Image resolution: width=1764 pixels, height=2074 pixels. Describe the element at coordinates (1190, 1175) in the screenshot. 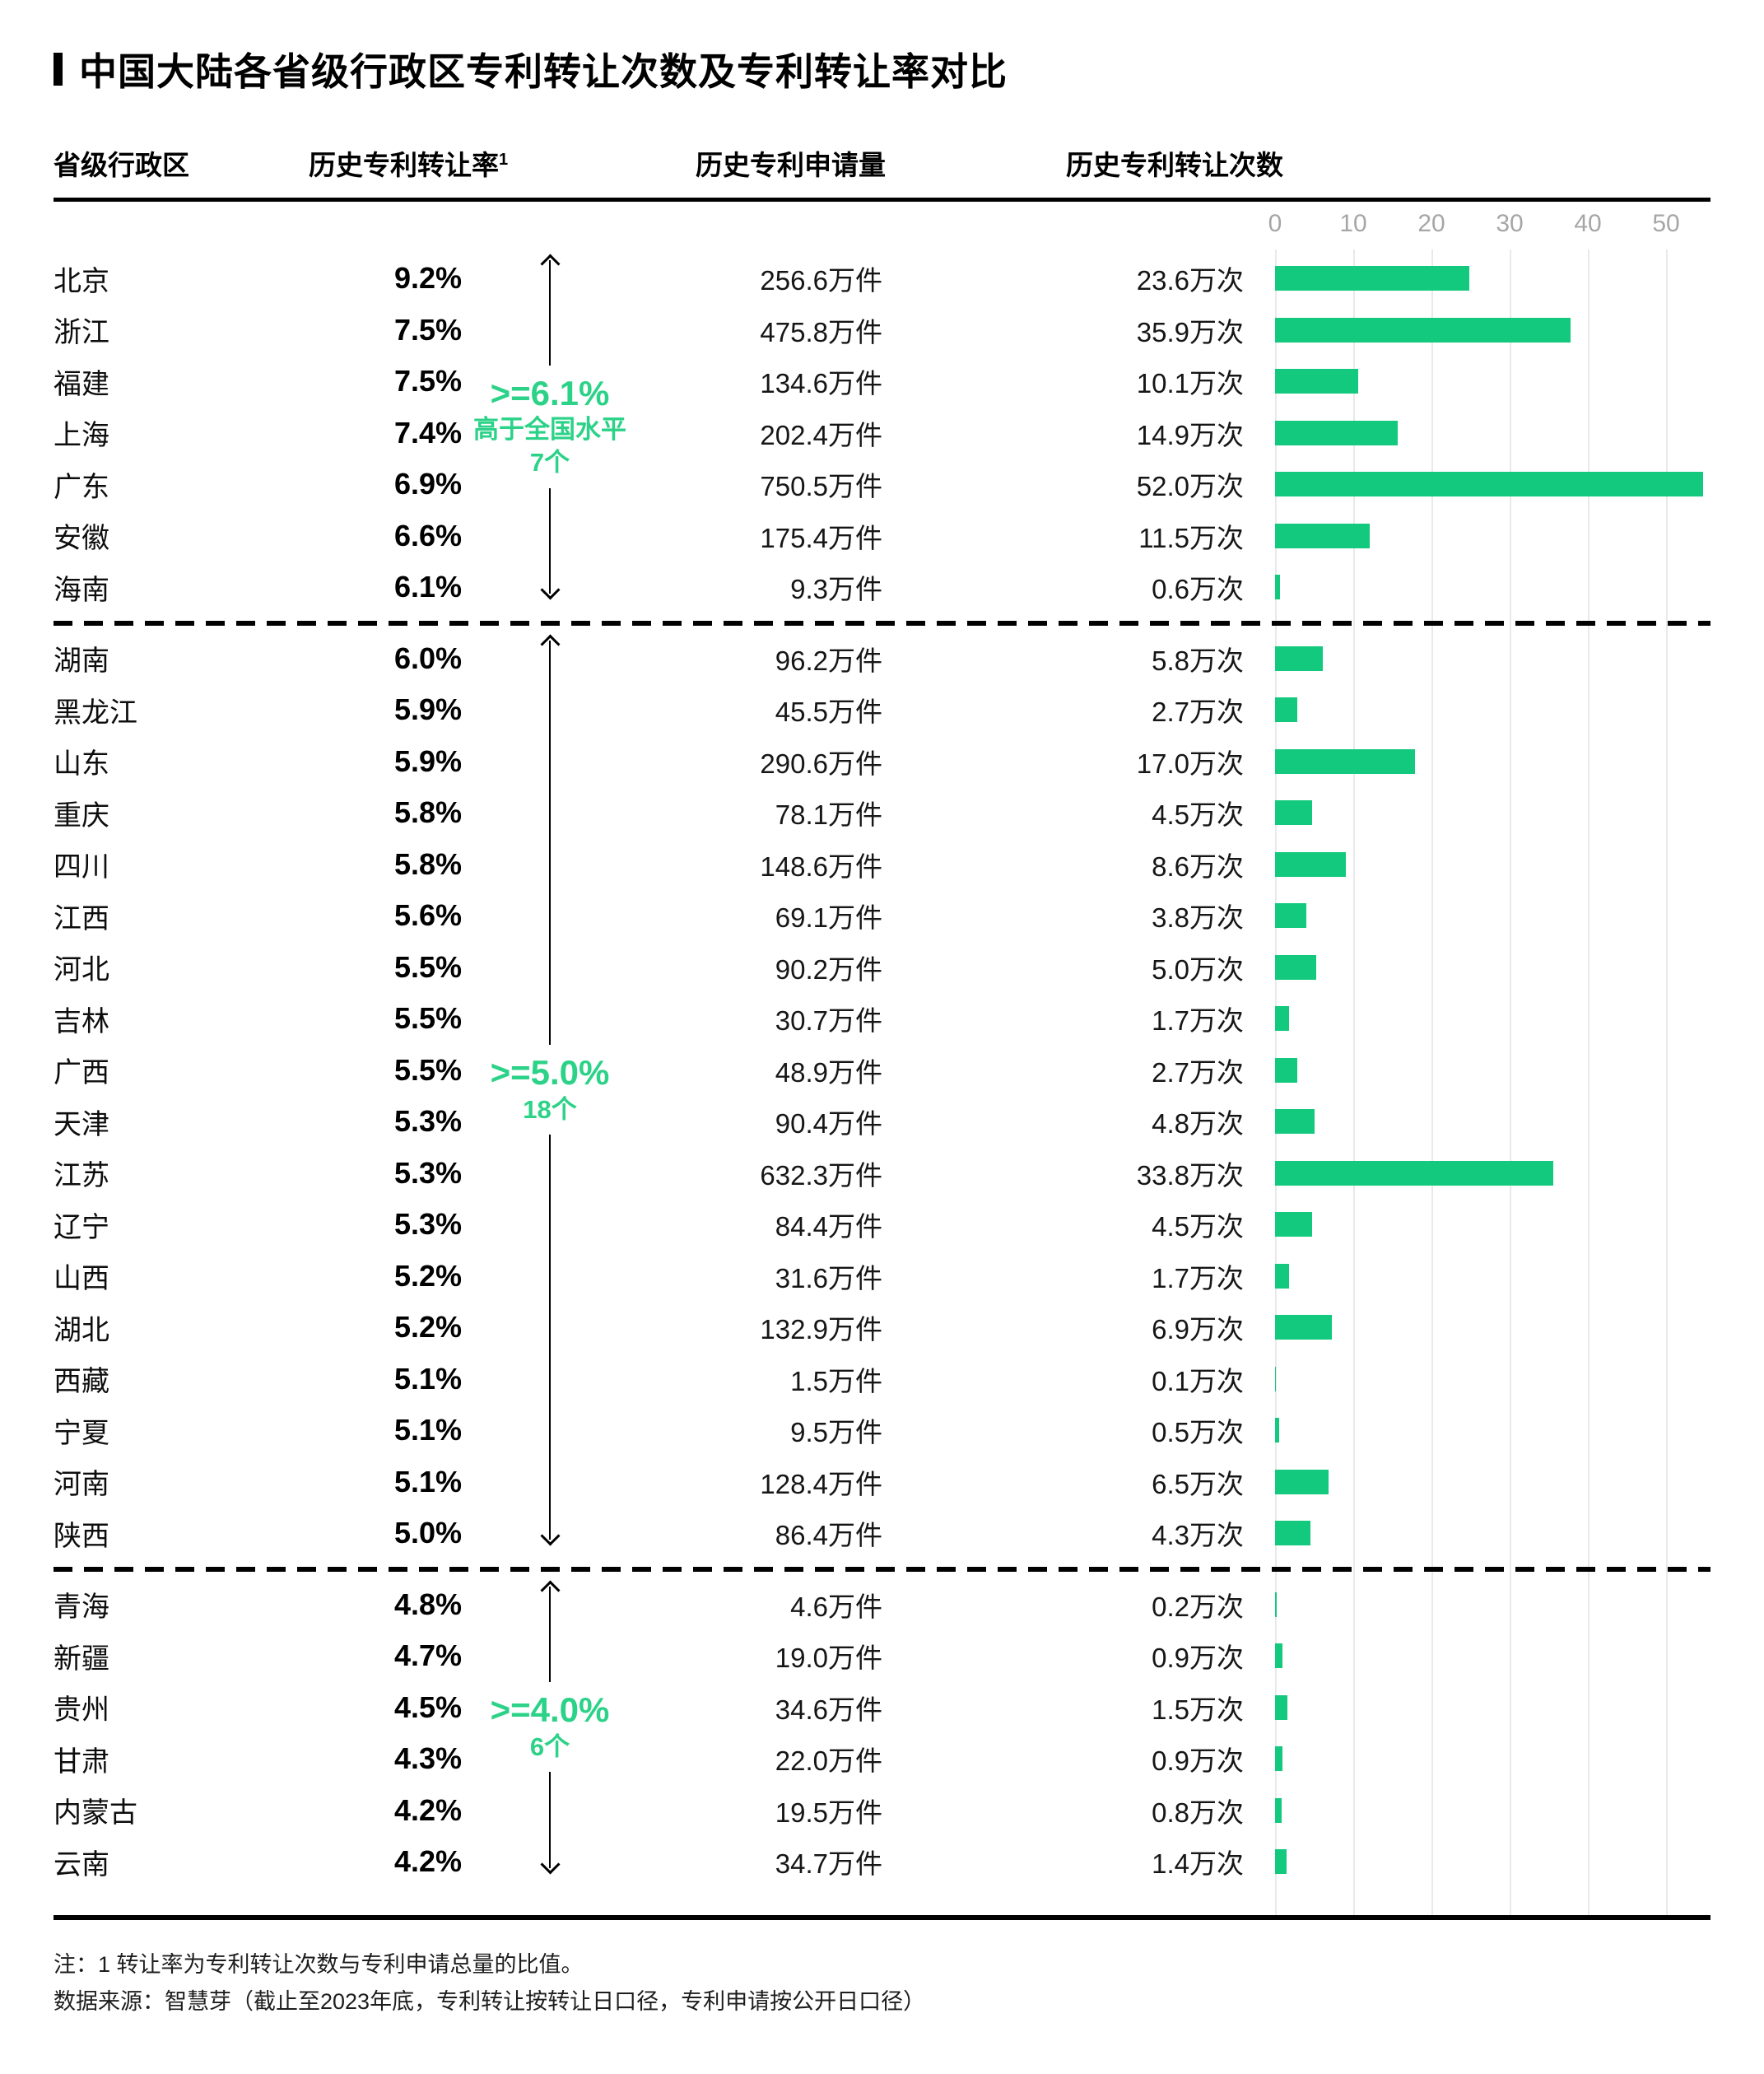

I see `transfers-value: 33.8万次` at that location.